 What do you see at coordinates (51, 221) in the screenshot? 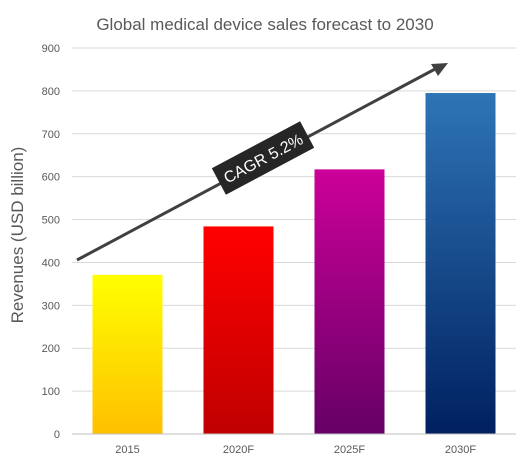
I see `y-tick-label: 500` at bounding box center [51, 221].